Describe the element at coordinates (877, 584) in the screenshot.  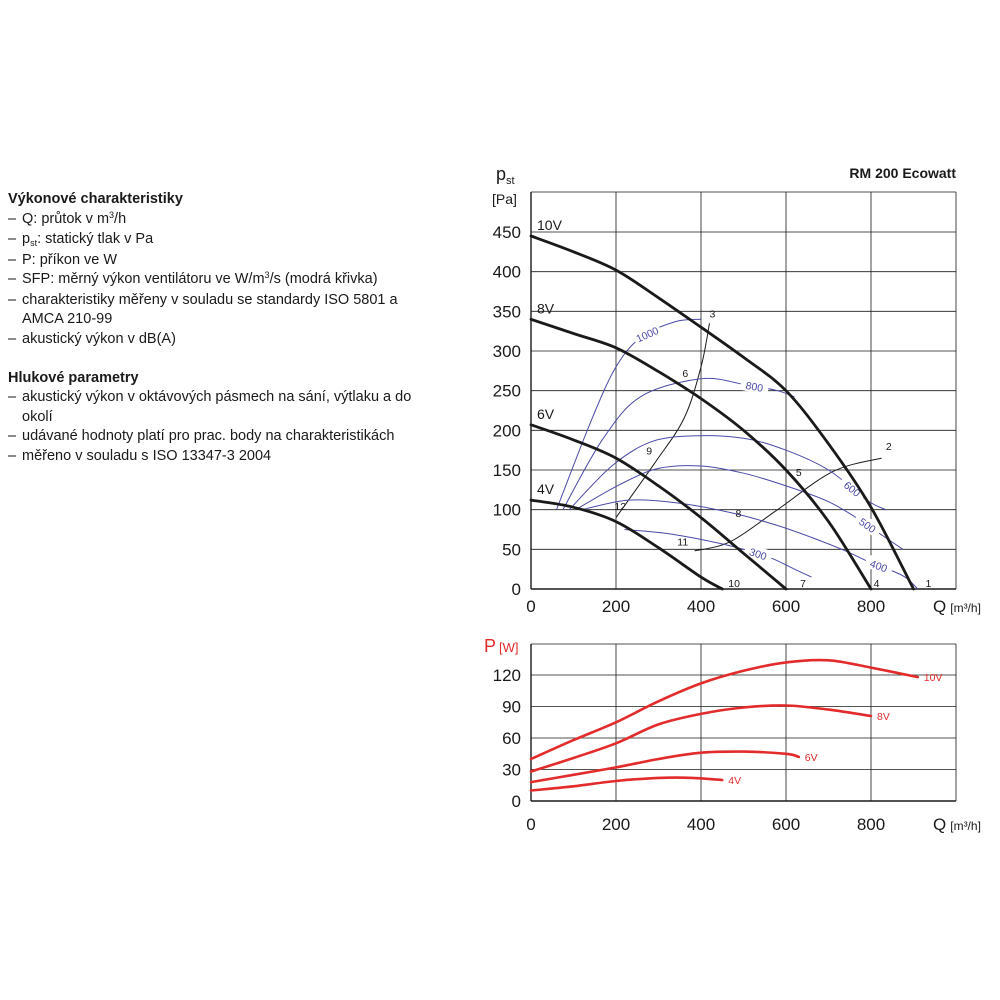
I see `operating-point-label: 4` at that location.